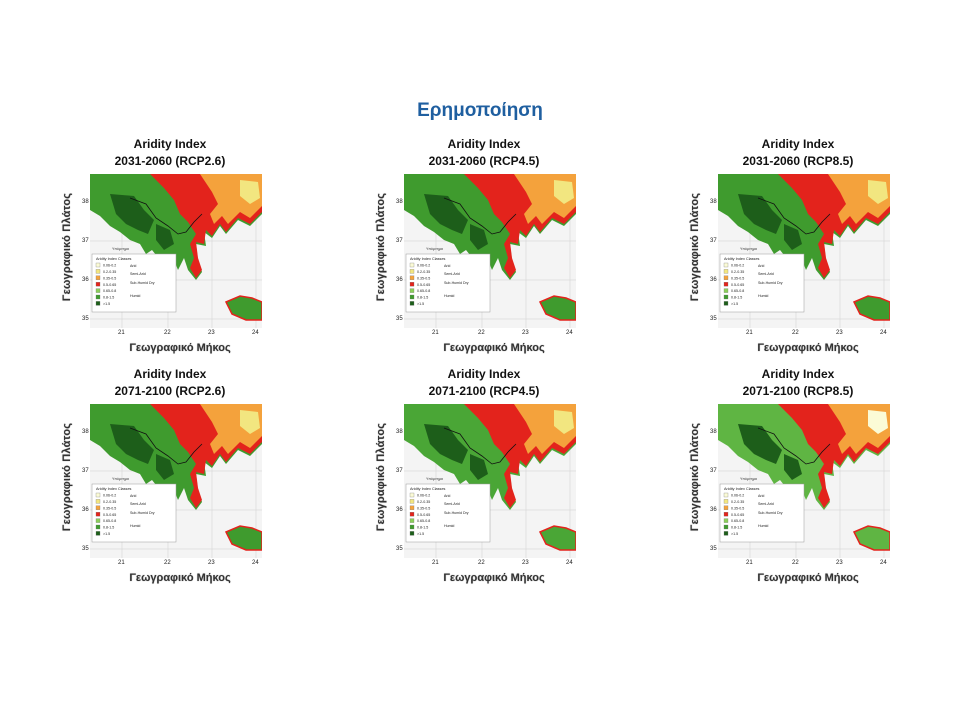 The image size is (960, 720). Describe the element at coordinates (557, 538) in the screenshot. I see `island` at that location.